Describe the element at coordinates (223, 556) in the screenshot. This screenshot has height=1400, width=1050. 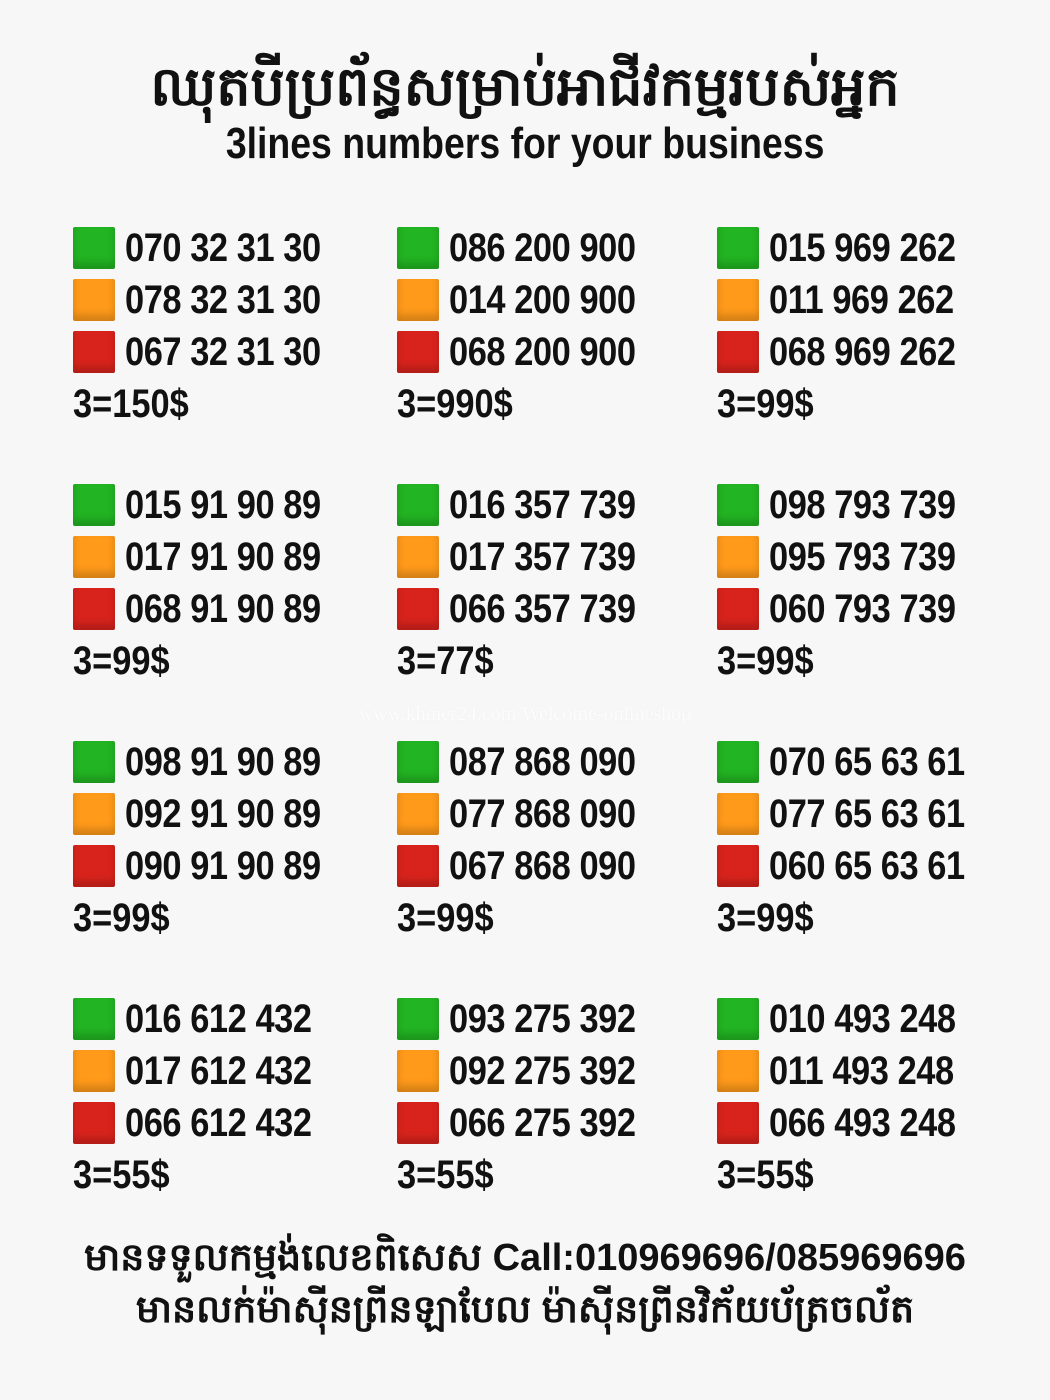
I see `phone-number: 017 91 90 89` at that location.